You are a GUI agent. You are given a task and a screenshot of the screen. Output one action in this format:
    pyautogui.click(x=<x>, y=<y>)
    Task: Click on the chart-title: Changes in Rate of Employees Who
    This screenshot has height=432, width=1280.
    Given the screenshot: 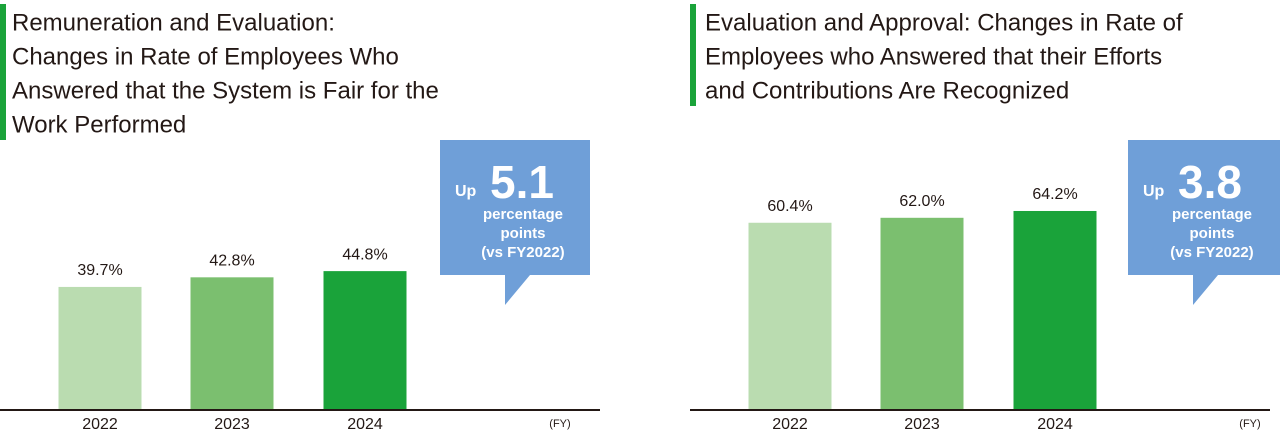 What is the action you would take?
    pyautogui.click(x=205, y=56)
    